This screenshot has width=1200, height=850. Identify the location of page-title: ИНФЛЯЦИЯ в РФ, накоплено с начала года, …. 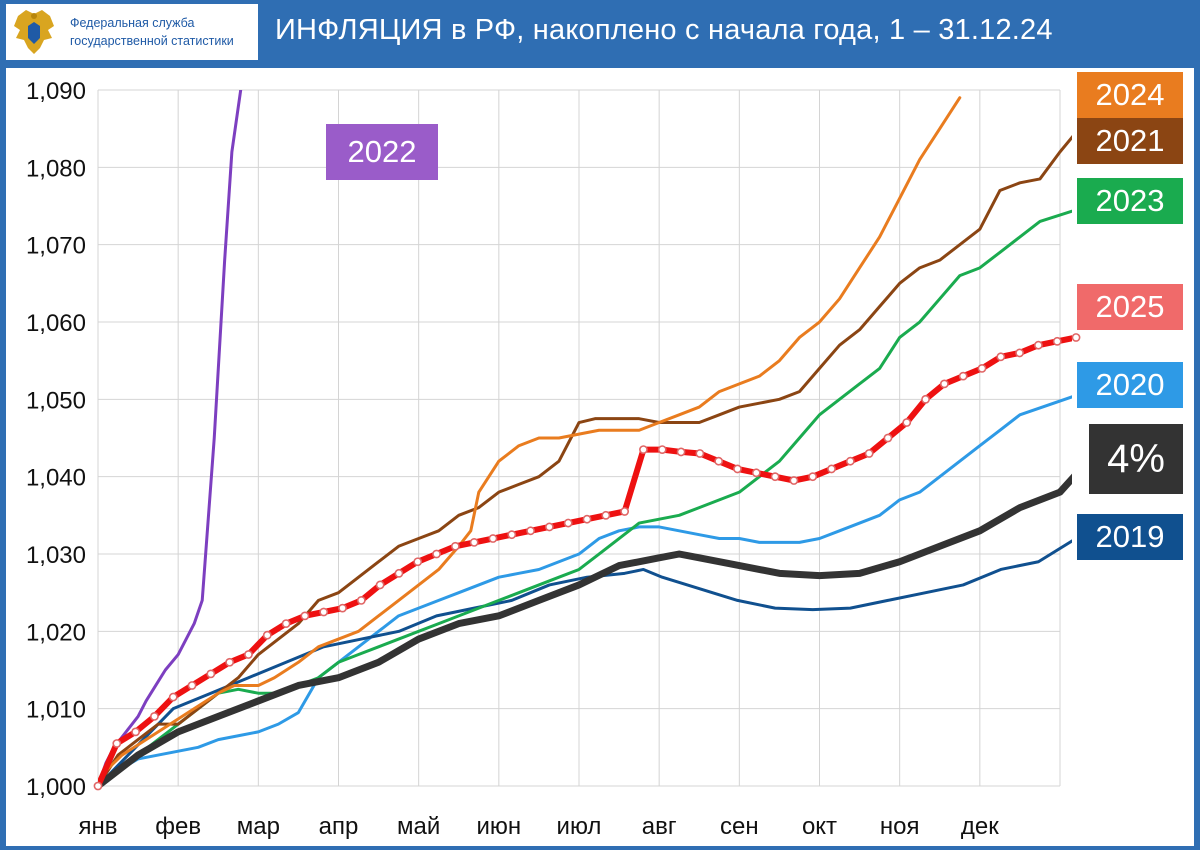
(664, 30).